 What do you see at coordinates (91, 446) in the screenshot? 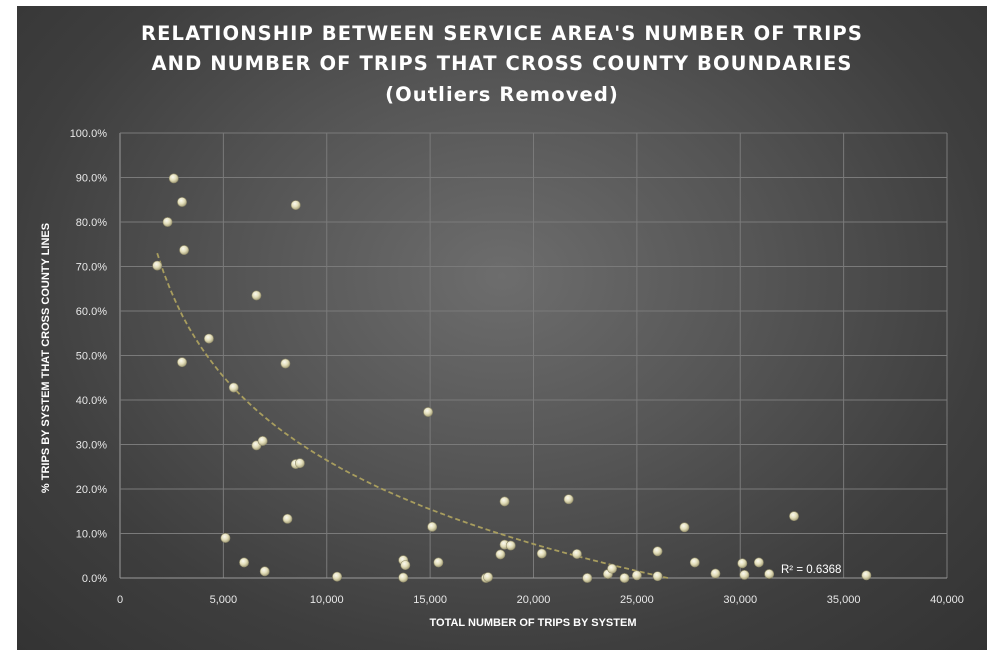
I see `y-tick-label: 30.0%` at bounding box center [91, 446].